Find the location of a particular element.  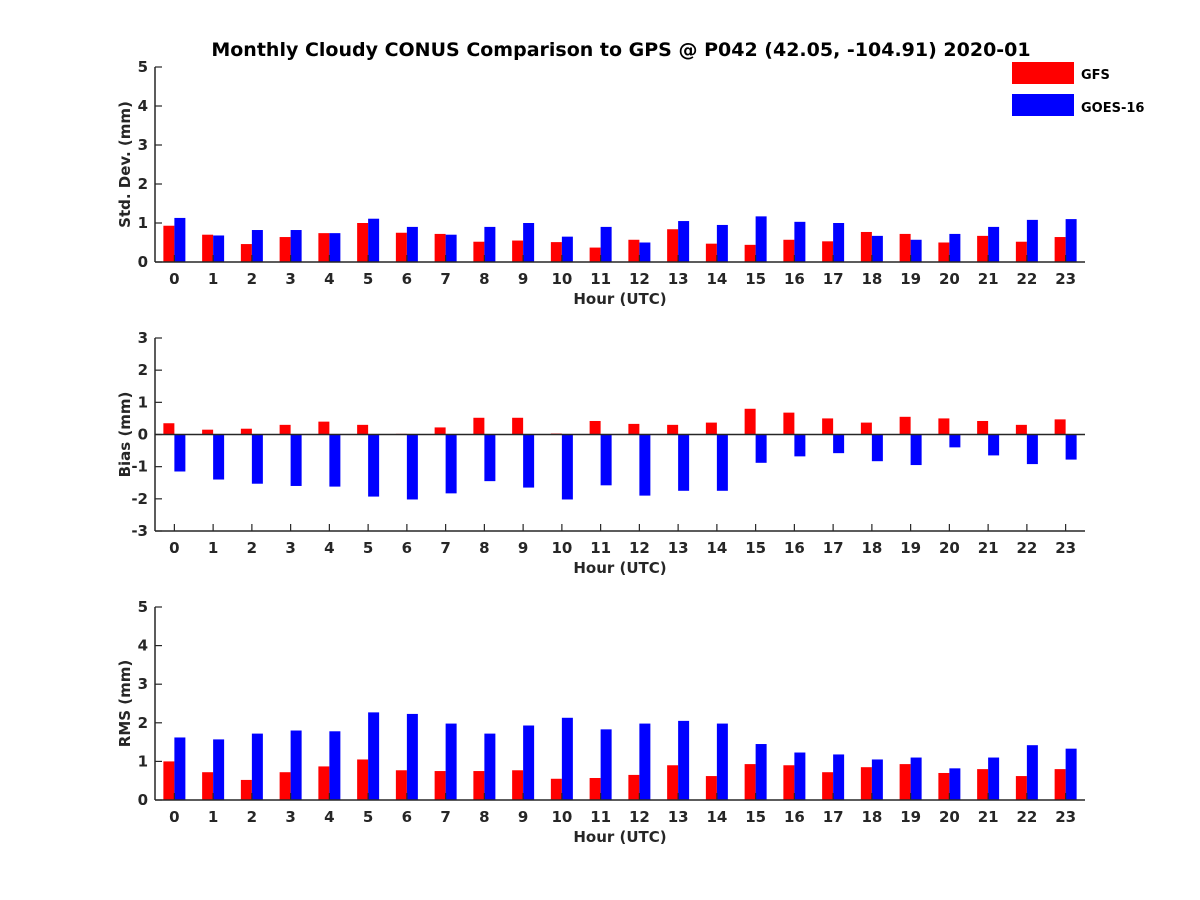

y-tick-label: 3 is located at coordinates (143, 684).